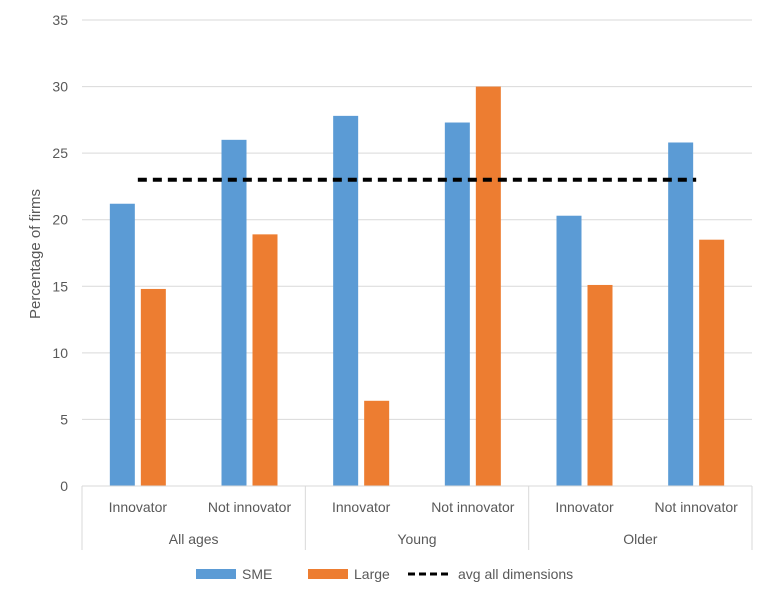 The height and width of the screenshot is (600, 772). I want to click on x-group-label: Older, so click(640, 539).